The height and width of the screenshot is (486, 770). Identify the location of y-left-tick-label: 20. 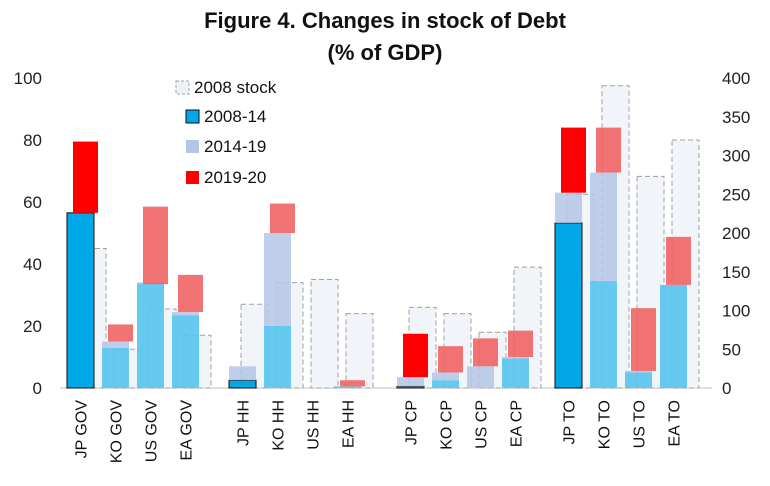
(32, 326).